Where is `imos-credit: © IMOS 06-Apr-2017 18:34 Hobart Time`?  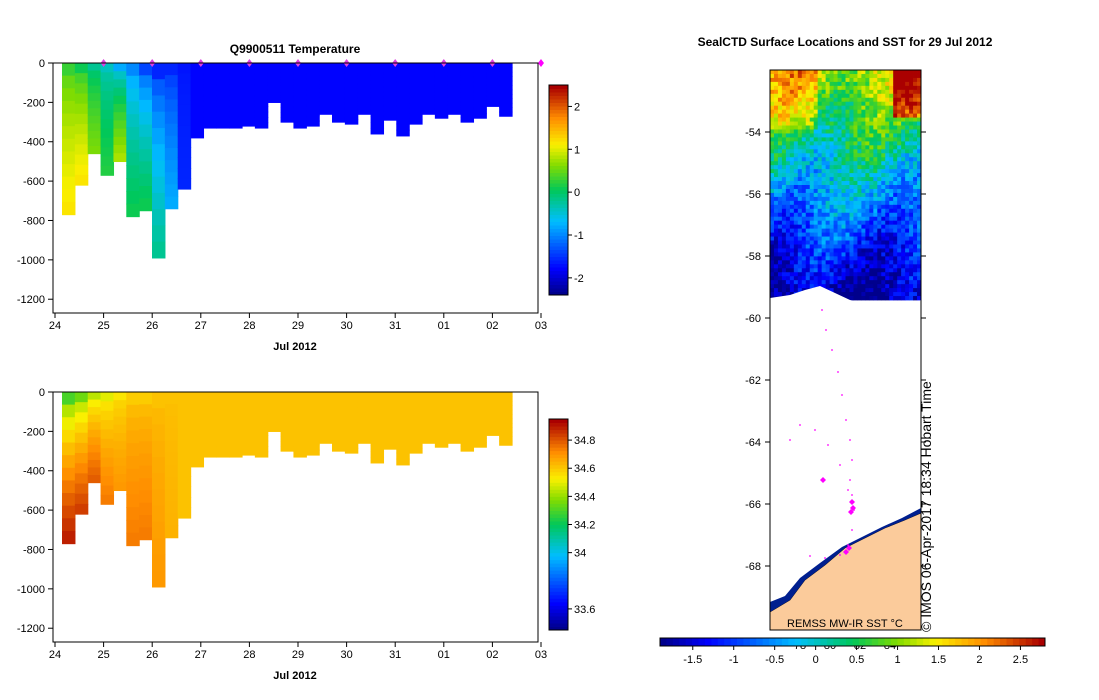
imos-credit: © IMOS 06-Apr-2017 18:34 Hobart Time is located at coordinates (926, 506).